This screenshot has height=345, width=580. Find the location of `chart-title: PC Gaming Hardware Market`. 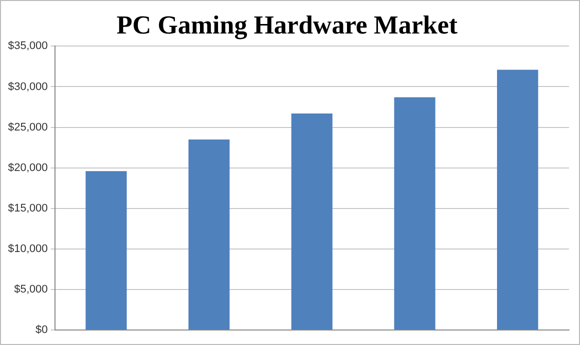

chart-title: PC Gaming Hardware Market is located at coordinates (287, 25).